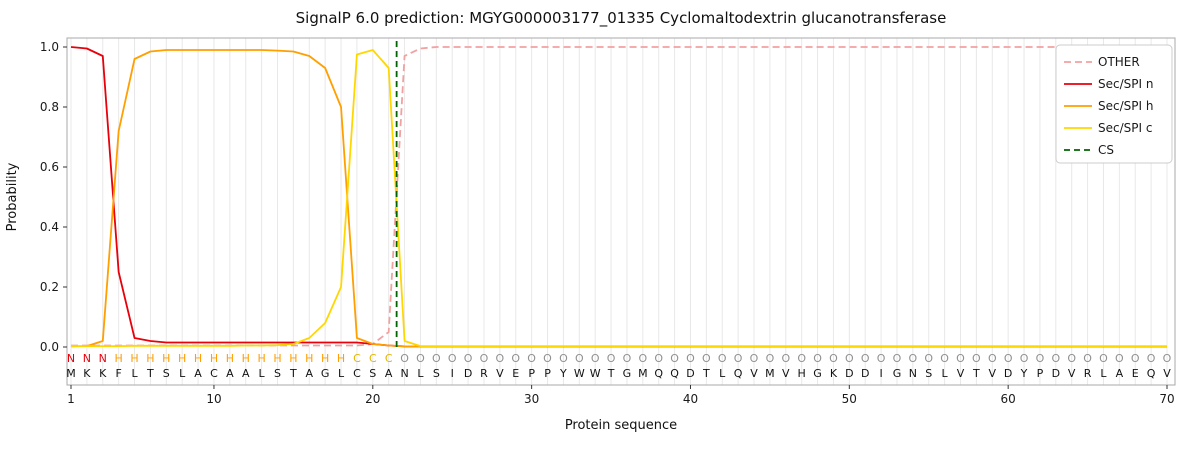 The image size is (1200, 450). I want to click on x-tick-label: 1, so click(71, 399).